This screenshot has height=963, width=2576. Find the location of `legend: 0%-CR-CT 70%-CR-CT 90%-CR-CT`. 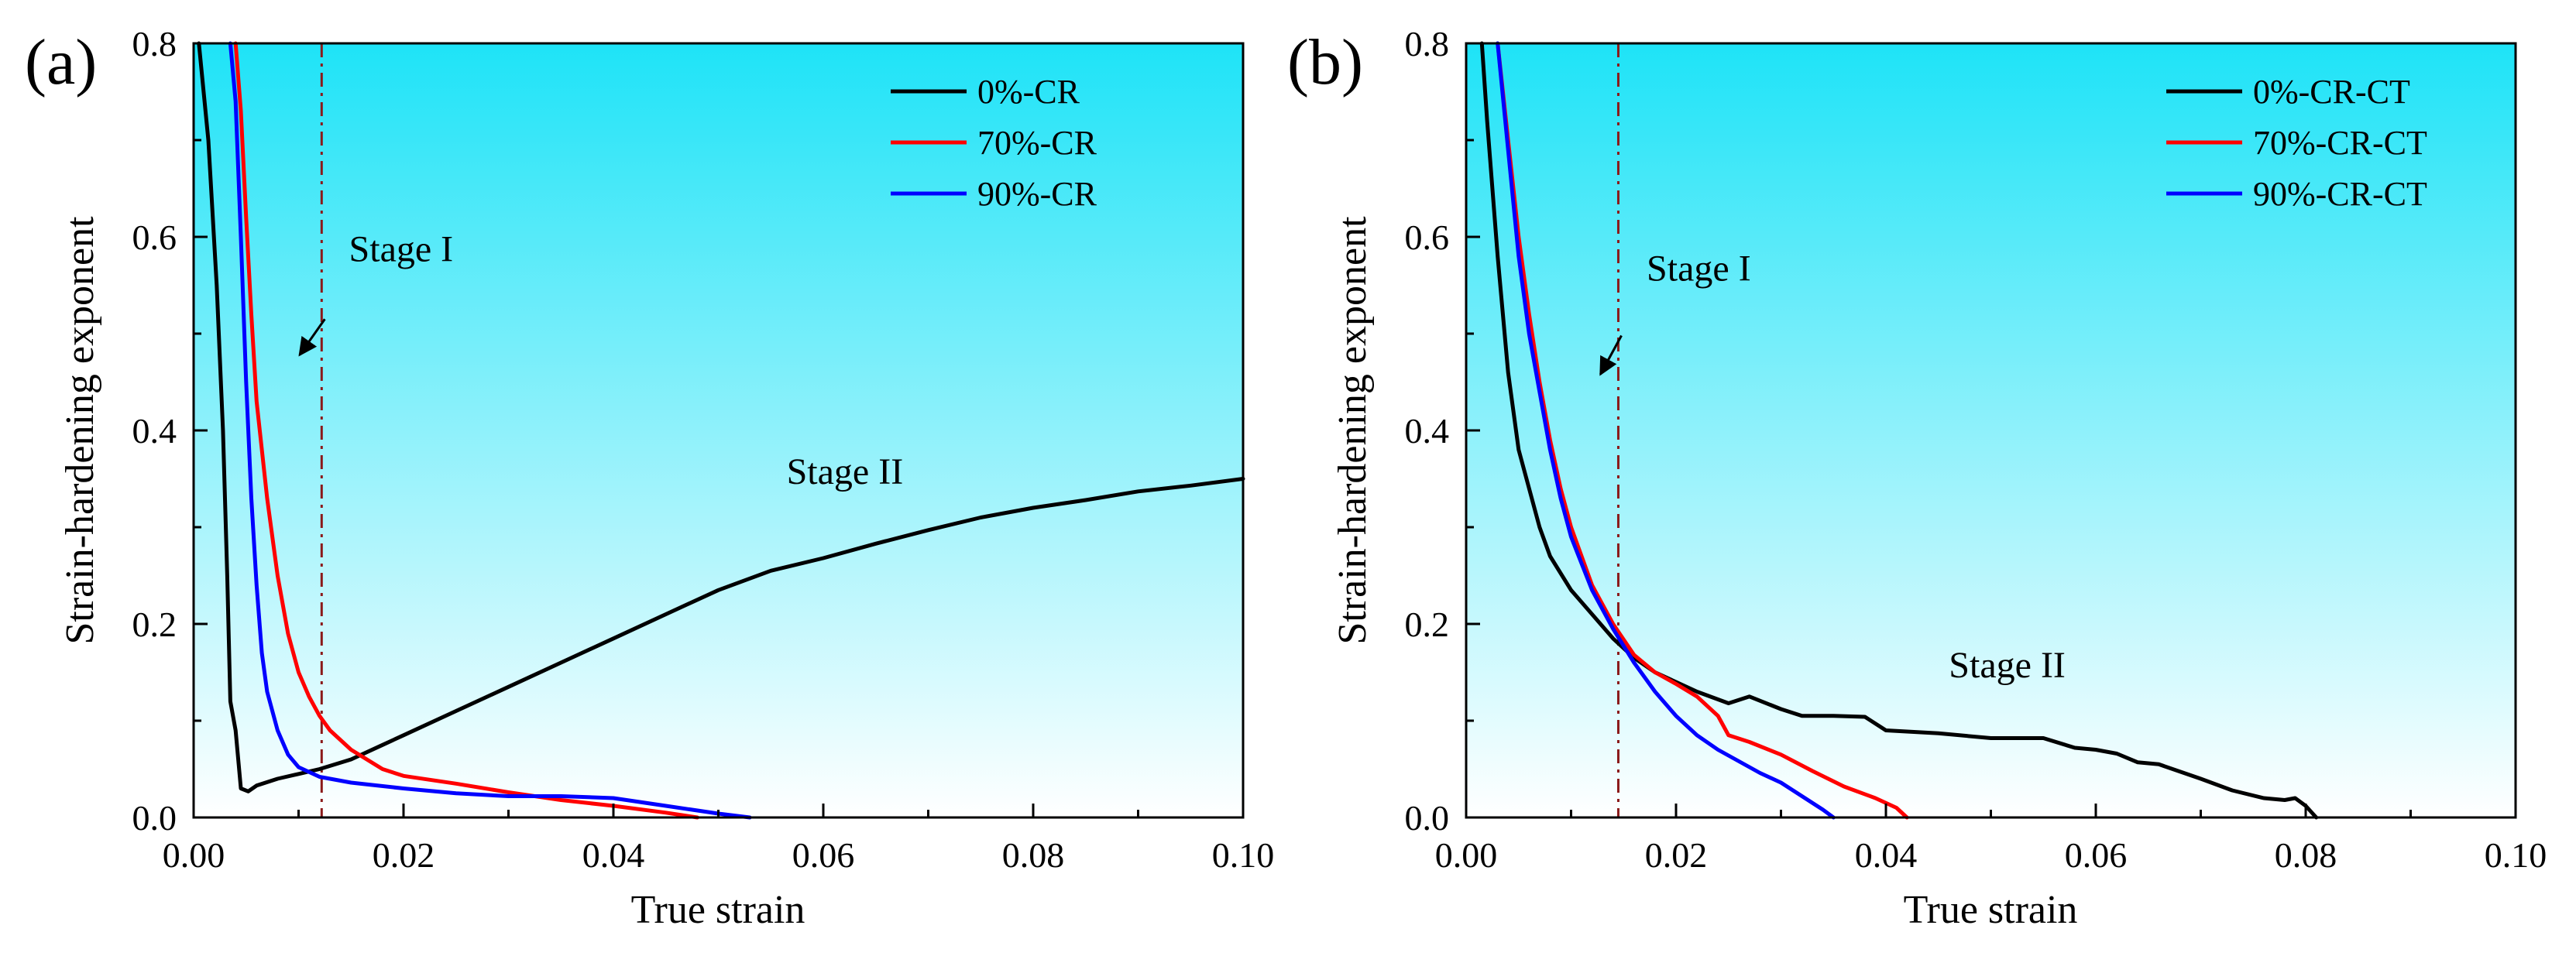

legend: 0%-CR-CT 70%-CR-CT 90%-CR-CT is located at coordinates (2296, 143).